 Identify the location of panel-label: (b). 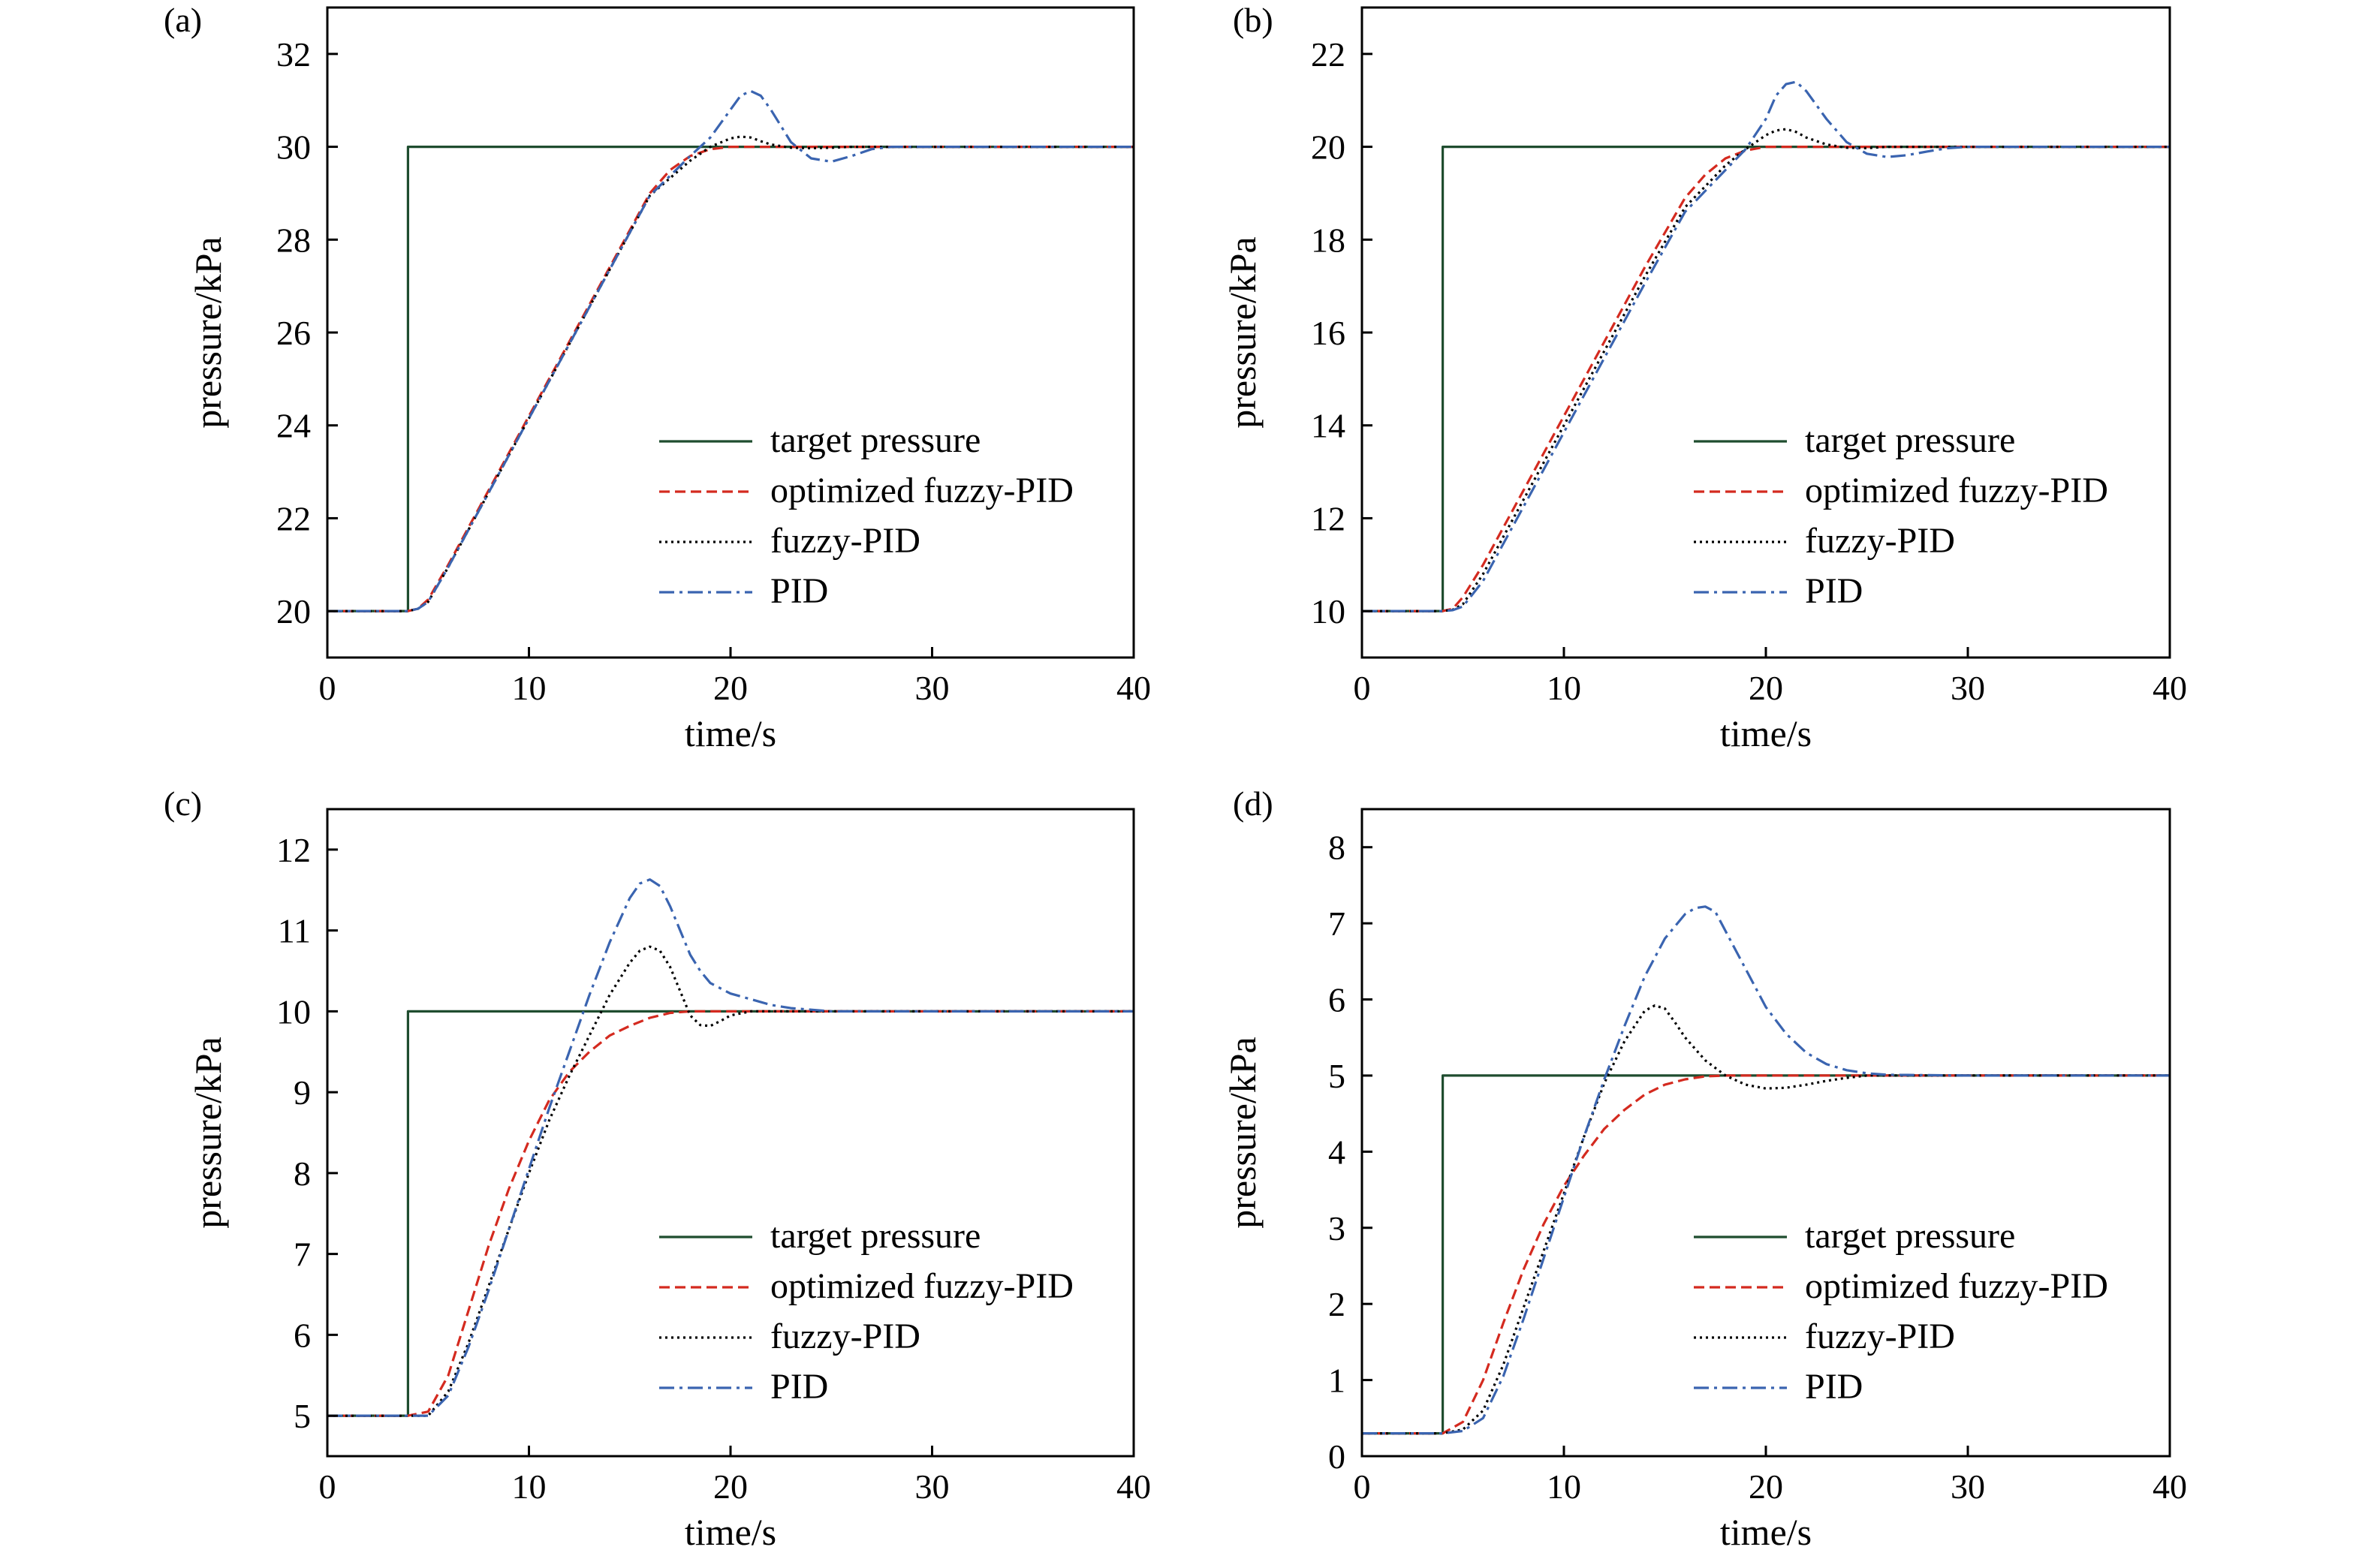
(1253, 20).